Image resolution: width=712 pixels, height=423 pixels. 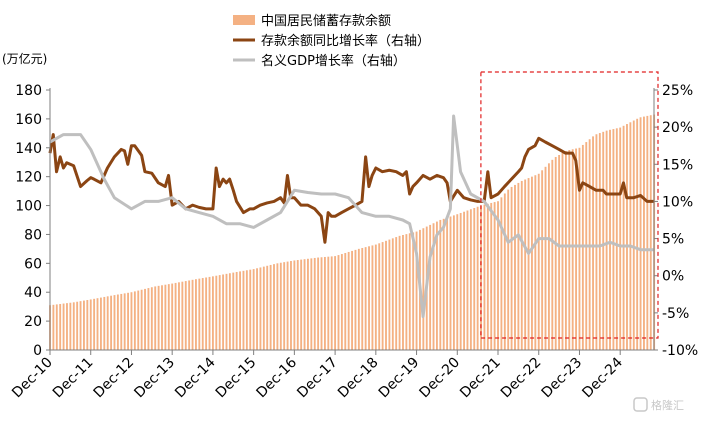 I want to click on x-axis-tick-label: Dec-18, so click(x=358, y=378).